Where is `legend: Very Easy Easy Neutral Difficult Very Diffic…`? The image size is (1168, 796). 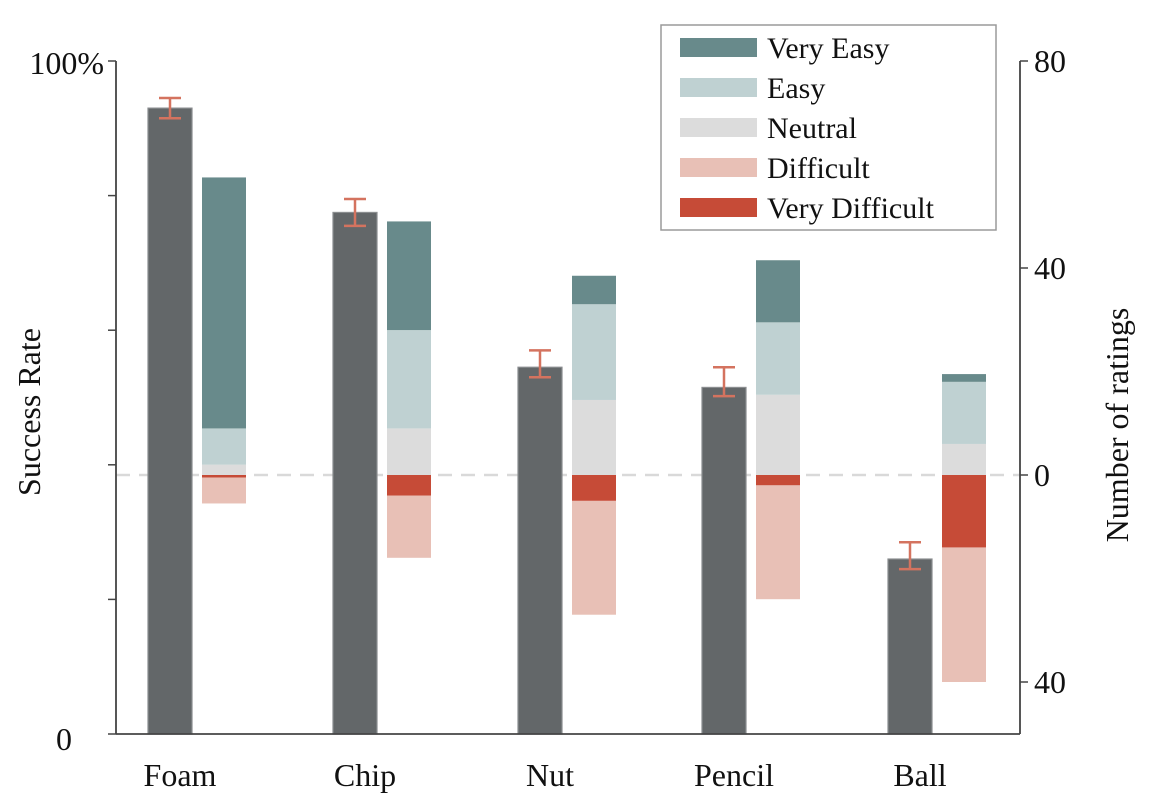
legend: Very Easy Easy Neutral Difficult Very Diffic… is located at coordinates (828, 127).